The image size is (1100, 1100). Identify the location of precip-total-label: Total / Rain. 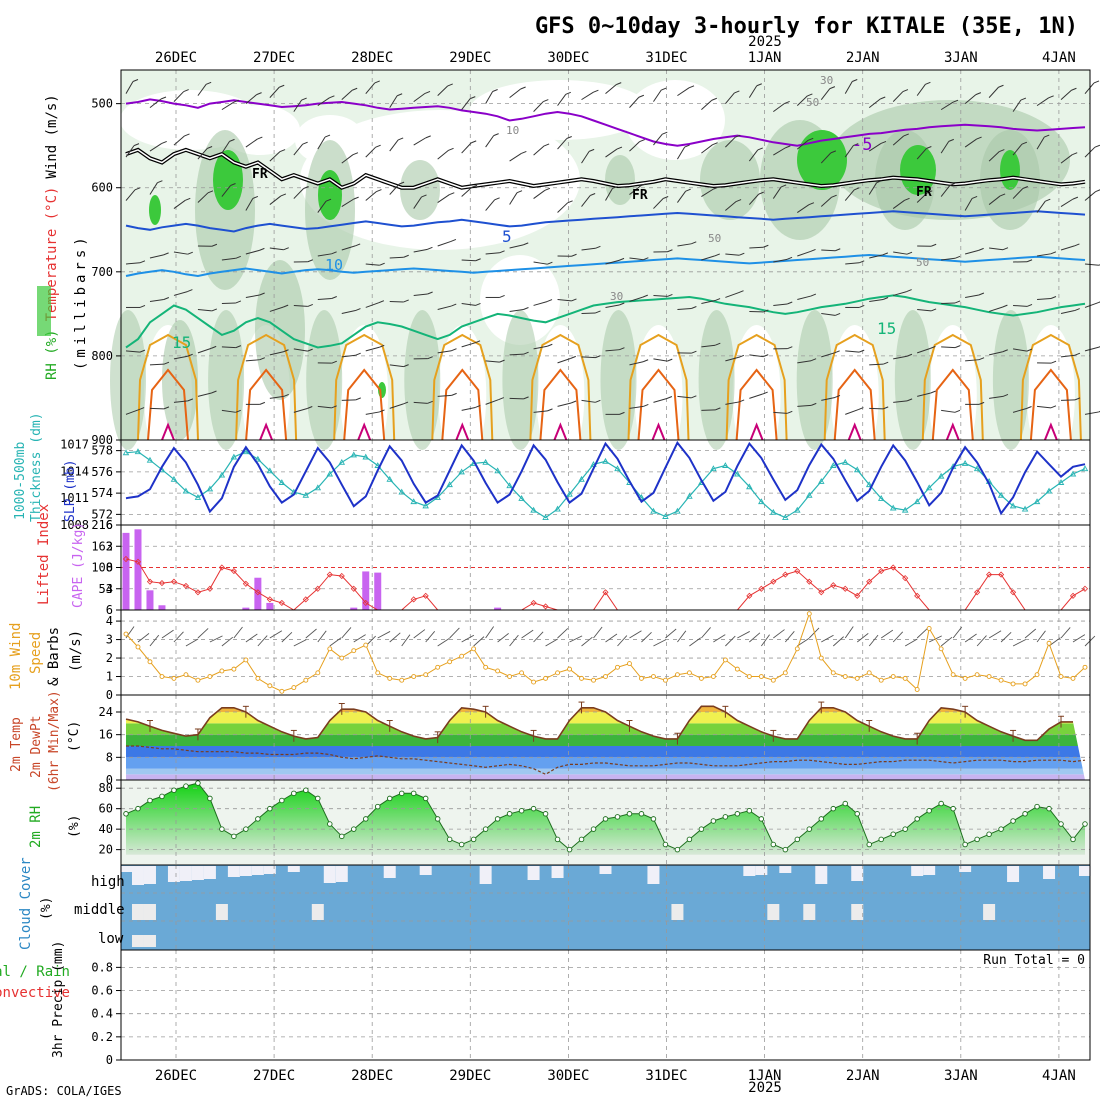
(35, 972).